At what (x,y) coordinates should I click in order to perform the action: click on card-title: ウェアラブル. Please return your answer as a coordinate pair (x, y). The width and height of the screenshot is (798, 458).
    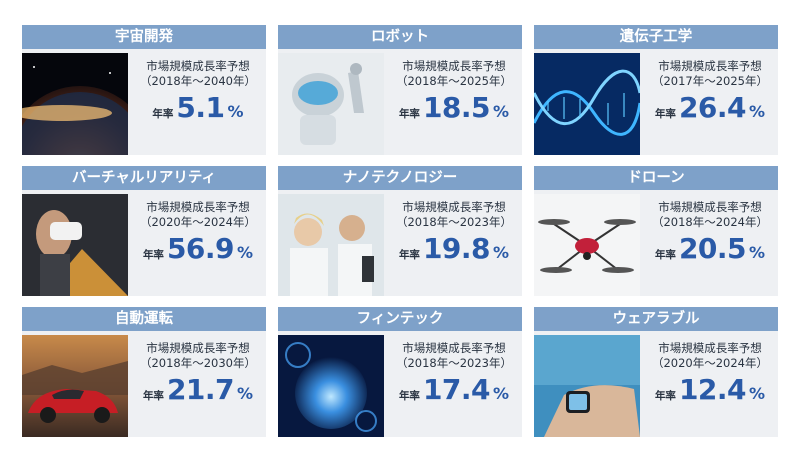
    Looking at the image, I should click on (656, 319).